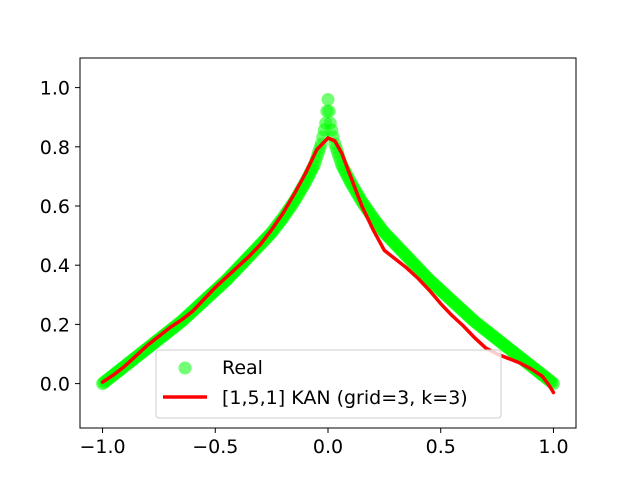 Image resolution: width=640 pixels, height=480 pixels. I want to click on legend-box, so click(328, 384).